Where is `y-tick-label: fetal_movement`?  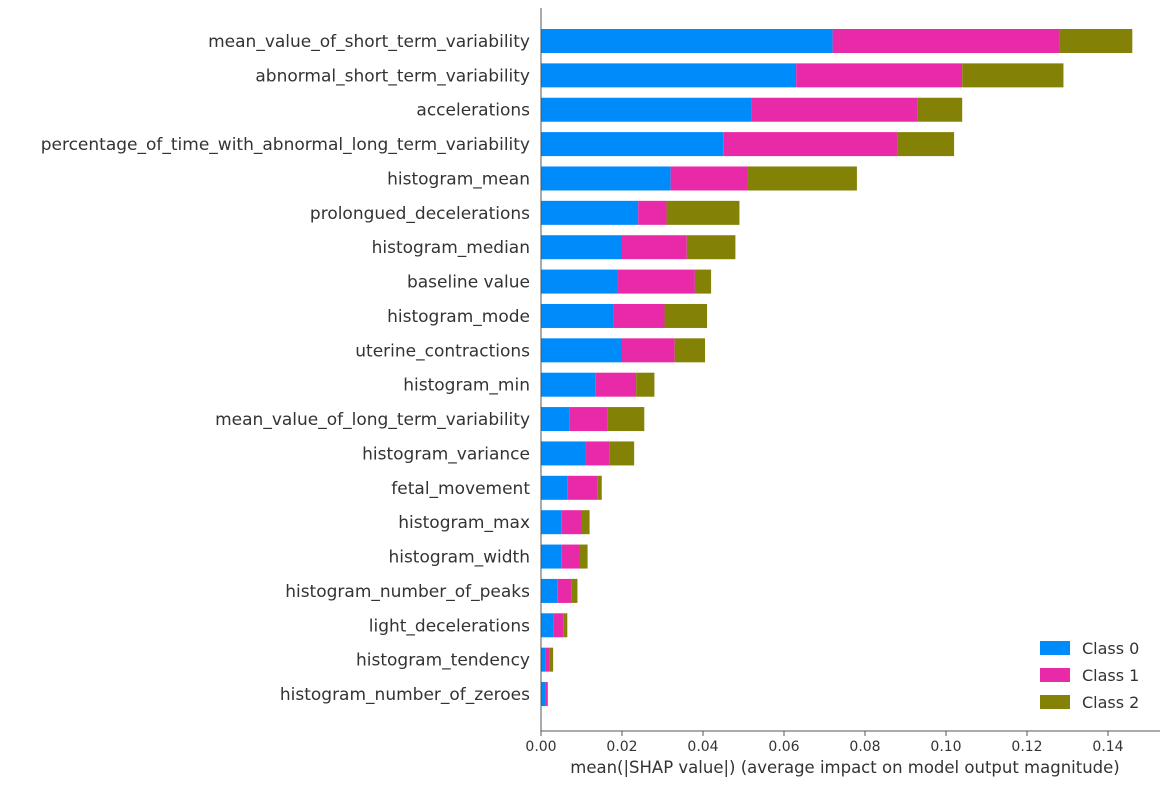 y-tick-label: fetal_movement is located at coordinates (460, 489).